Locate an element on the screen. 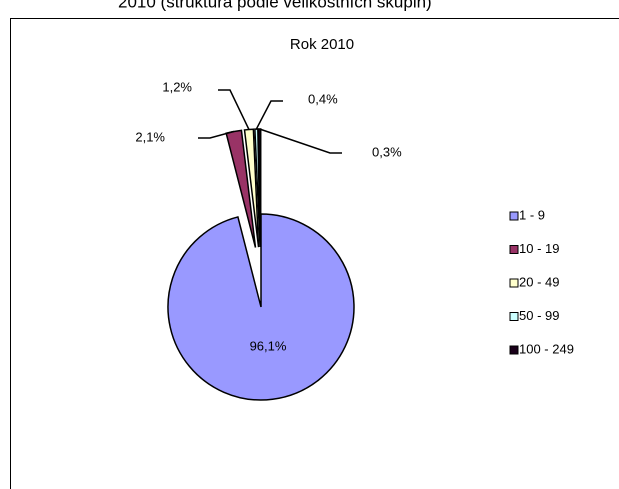 This screenshot has width=619, height=489. data-label: 0,3% is located at coordinates (387, 151).